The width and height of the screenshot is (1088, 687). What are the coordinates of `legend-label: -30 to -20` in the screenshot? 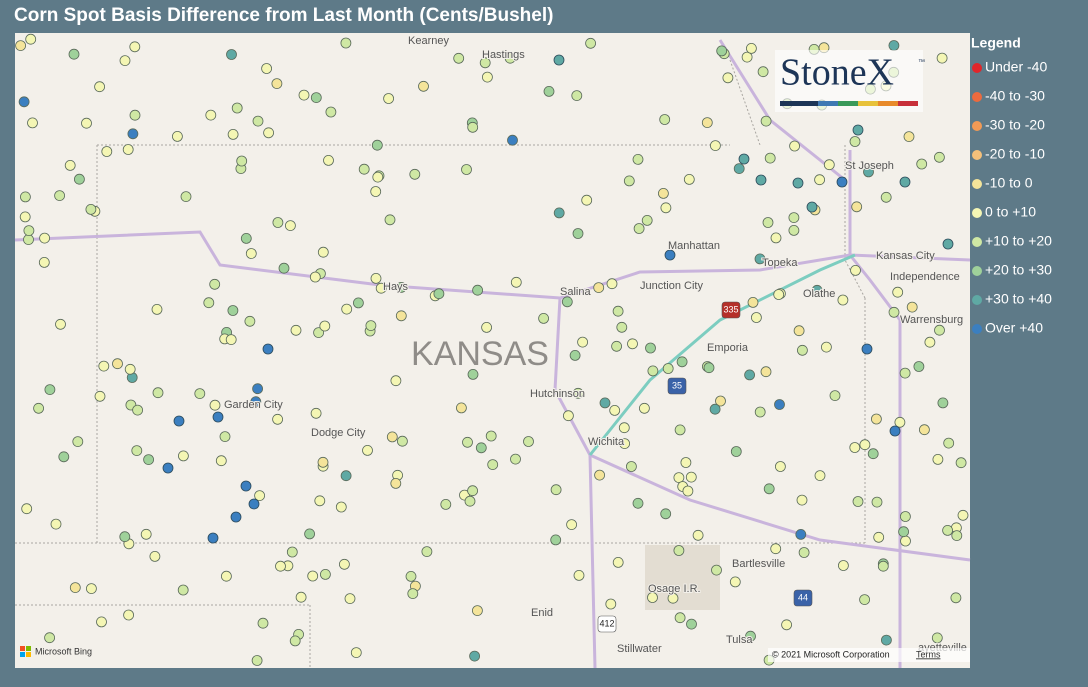 It's located at (1015, 125).